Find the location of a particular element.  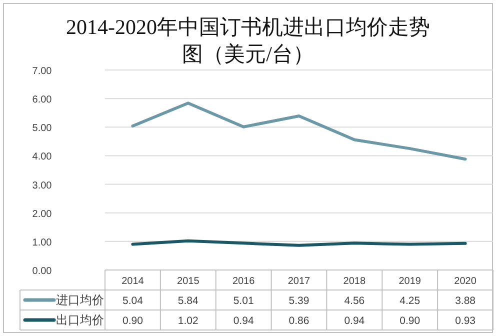

data-label: 4.25 is located at coordinates (410, 301).